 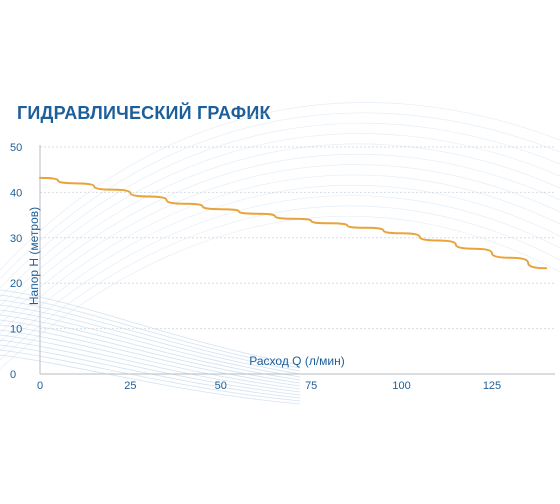 What do you see at coordinates (311, 386) in the screenshot?
I see `x-tick-label: 75` at bounding box center [311, 386].